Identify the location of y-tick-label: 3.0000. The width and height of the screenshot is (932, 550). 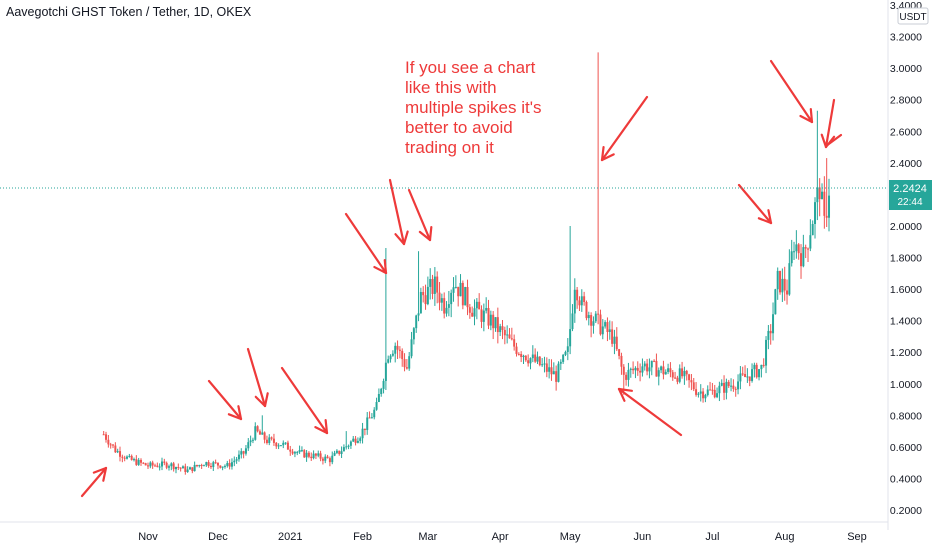
(906, 69).